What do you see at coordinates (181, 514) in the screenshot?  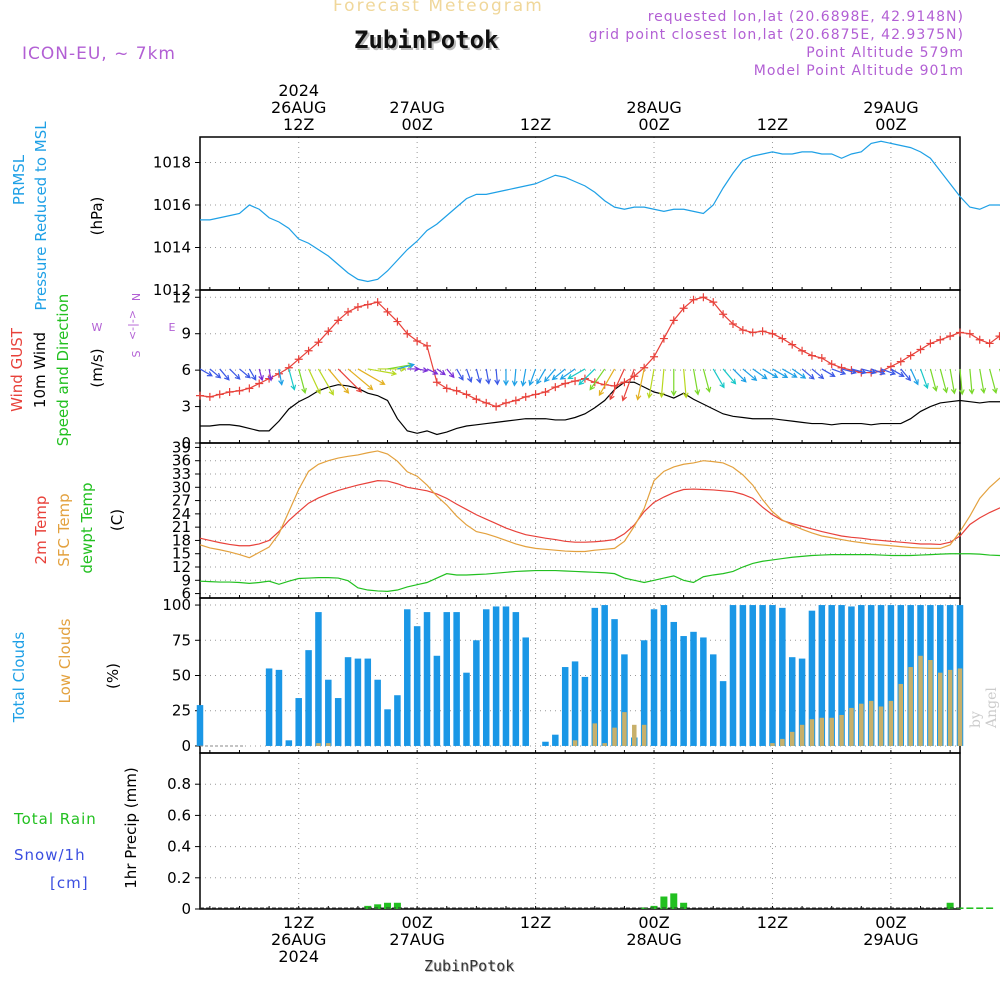 I see `y-tick-label: 24` at bounding box center [181, 514].